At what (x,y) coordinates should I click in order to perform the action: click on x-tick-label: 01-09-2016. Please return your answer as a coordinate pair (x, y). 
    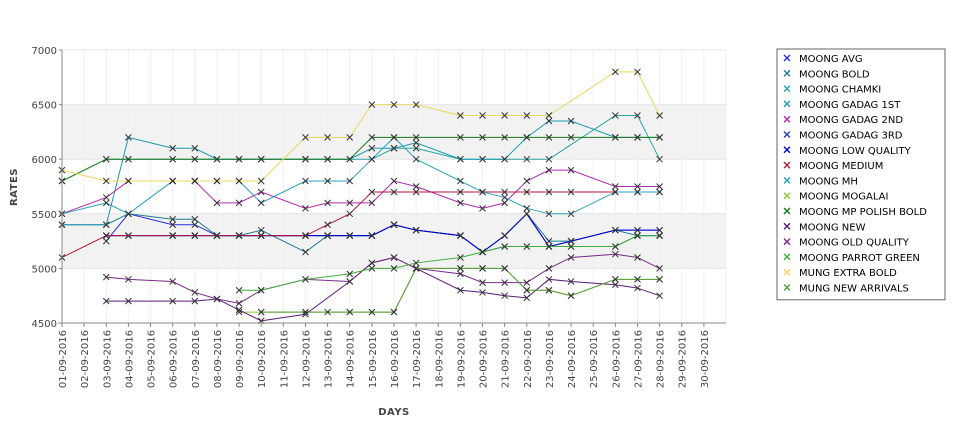
    Looking at the image, I should click on (63, 359).